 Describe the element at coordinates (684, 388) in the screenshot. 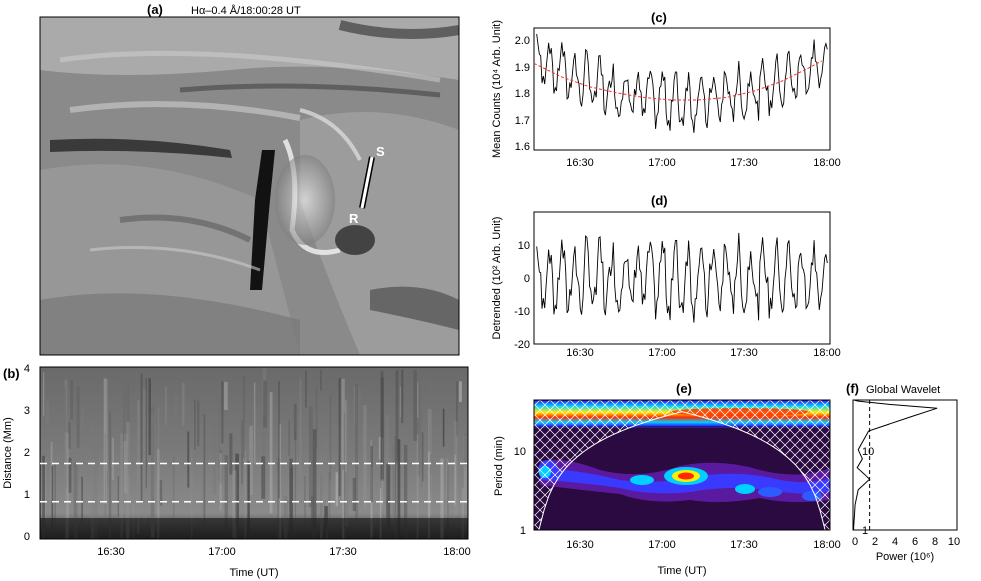

I see `panel-e-label: (e)` at that location.